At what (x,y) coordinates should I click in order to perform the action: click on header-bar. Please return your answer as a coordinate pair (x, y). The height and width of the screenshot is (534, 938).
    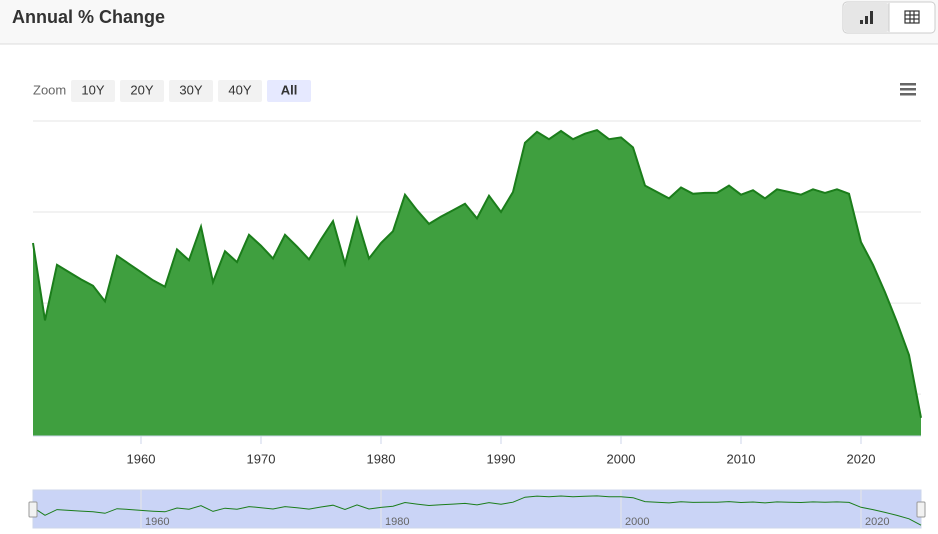
    Looking at the image, I should click on (469, 22).